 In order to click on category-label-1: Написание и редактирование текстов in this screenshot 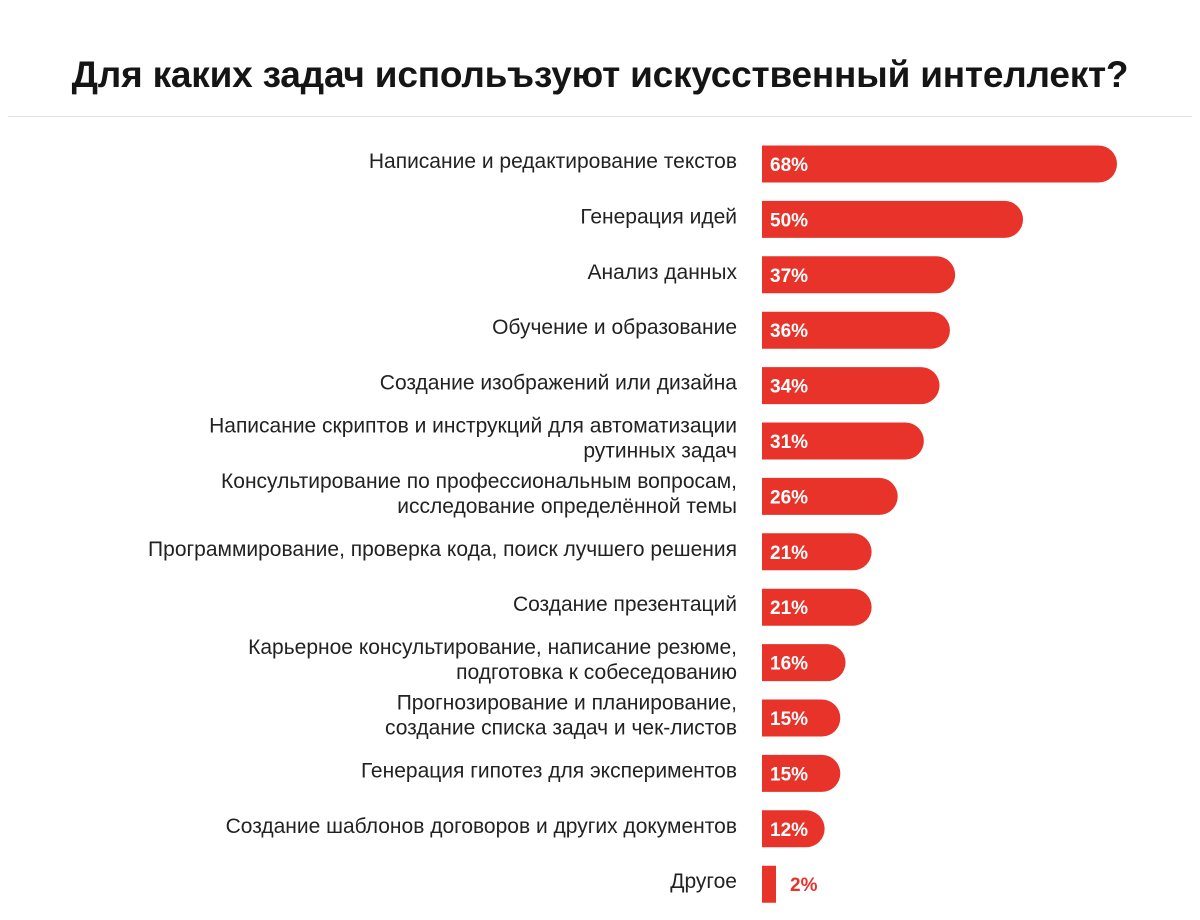, I will do `click(553, 161)`.